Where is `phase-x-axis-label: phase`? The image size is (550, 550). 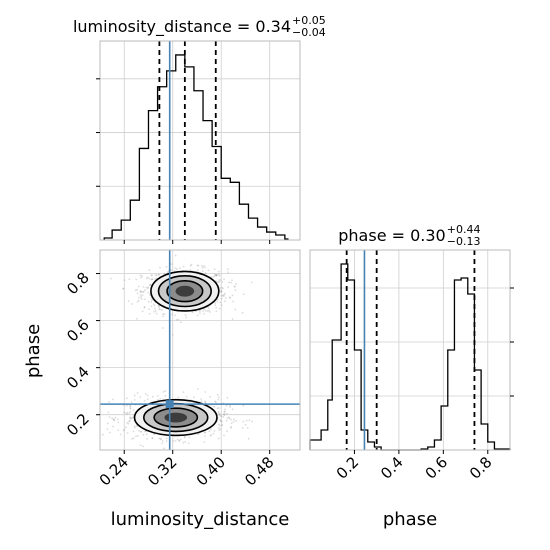
phase-x-axis-label: phase is located at coordinates (410, 519).